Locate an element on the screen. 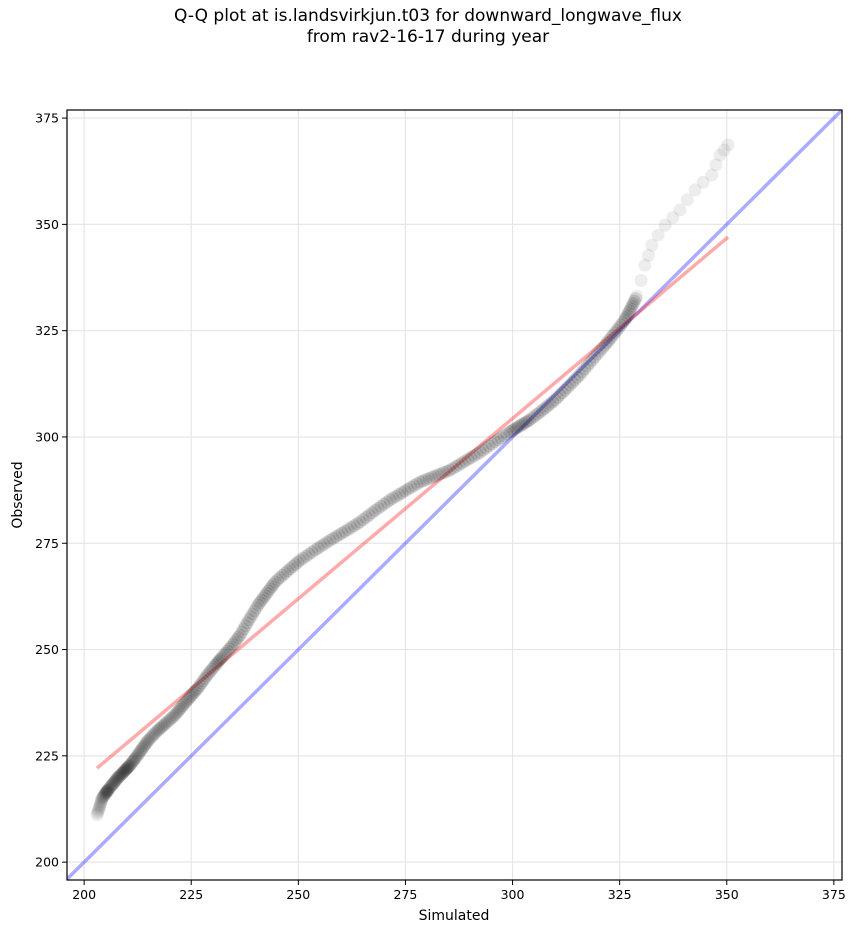 Image resolution: width=856 pixels, height=934 pixels. chart-title-line-2: from rav2-16-17 during year is located at coordinates (428, 37).